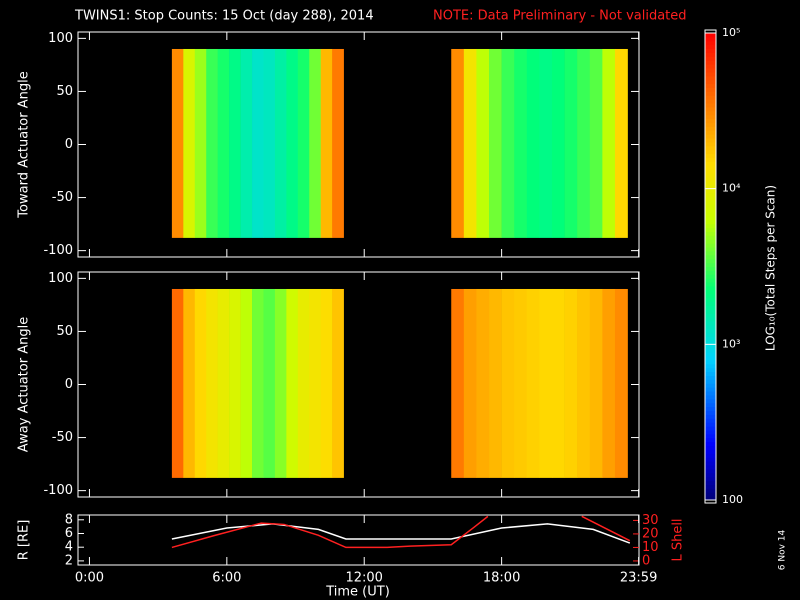 This screenshot has height=600, width=800. What do you see at coordinates (24, 384) in the screenshot?
I see `y-label: Away Actuator Angle` at bounding box center [24, 384].